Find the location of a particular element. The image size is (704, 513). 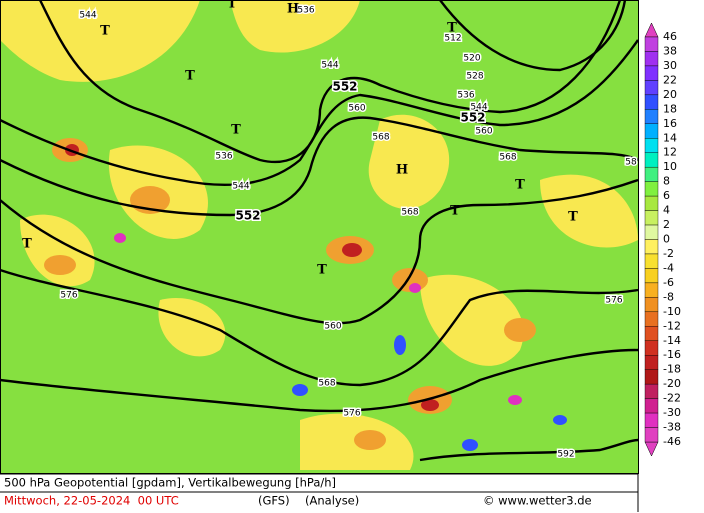

legend-label: 38 is located at coordinates (670, 50).